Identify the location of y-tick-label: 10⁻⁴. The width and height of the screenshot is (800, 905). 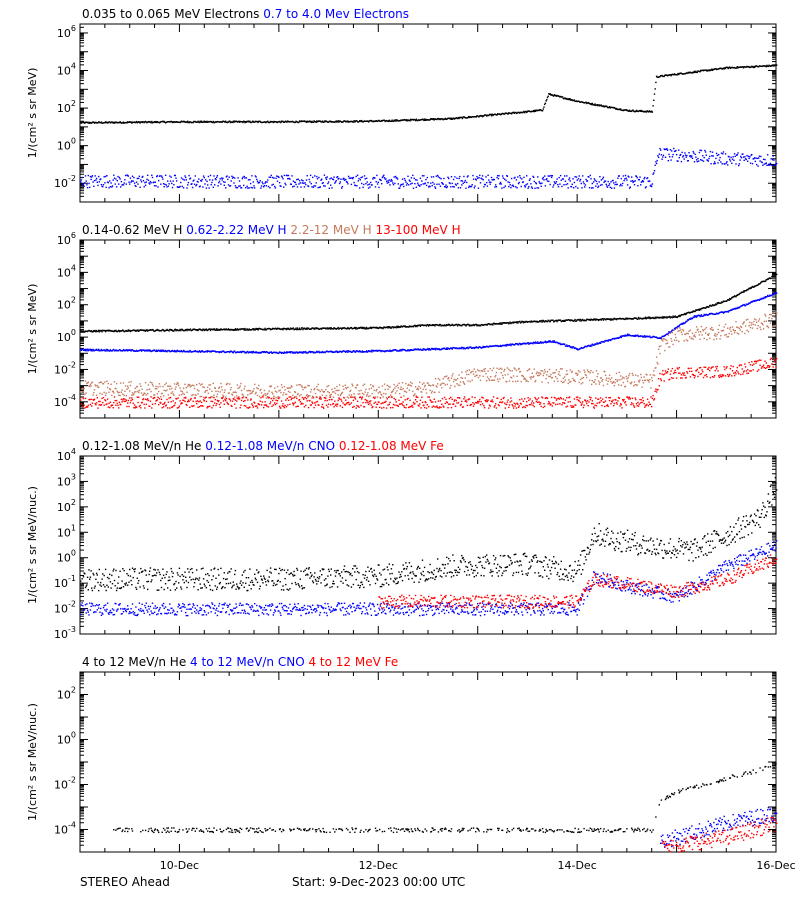
(65, 401).